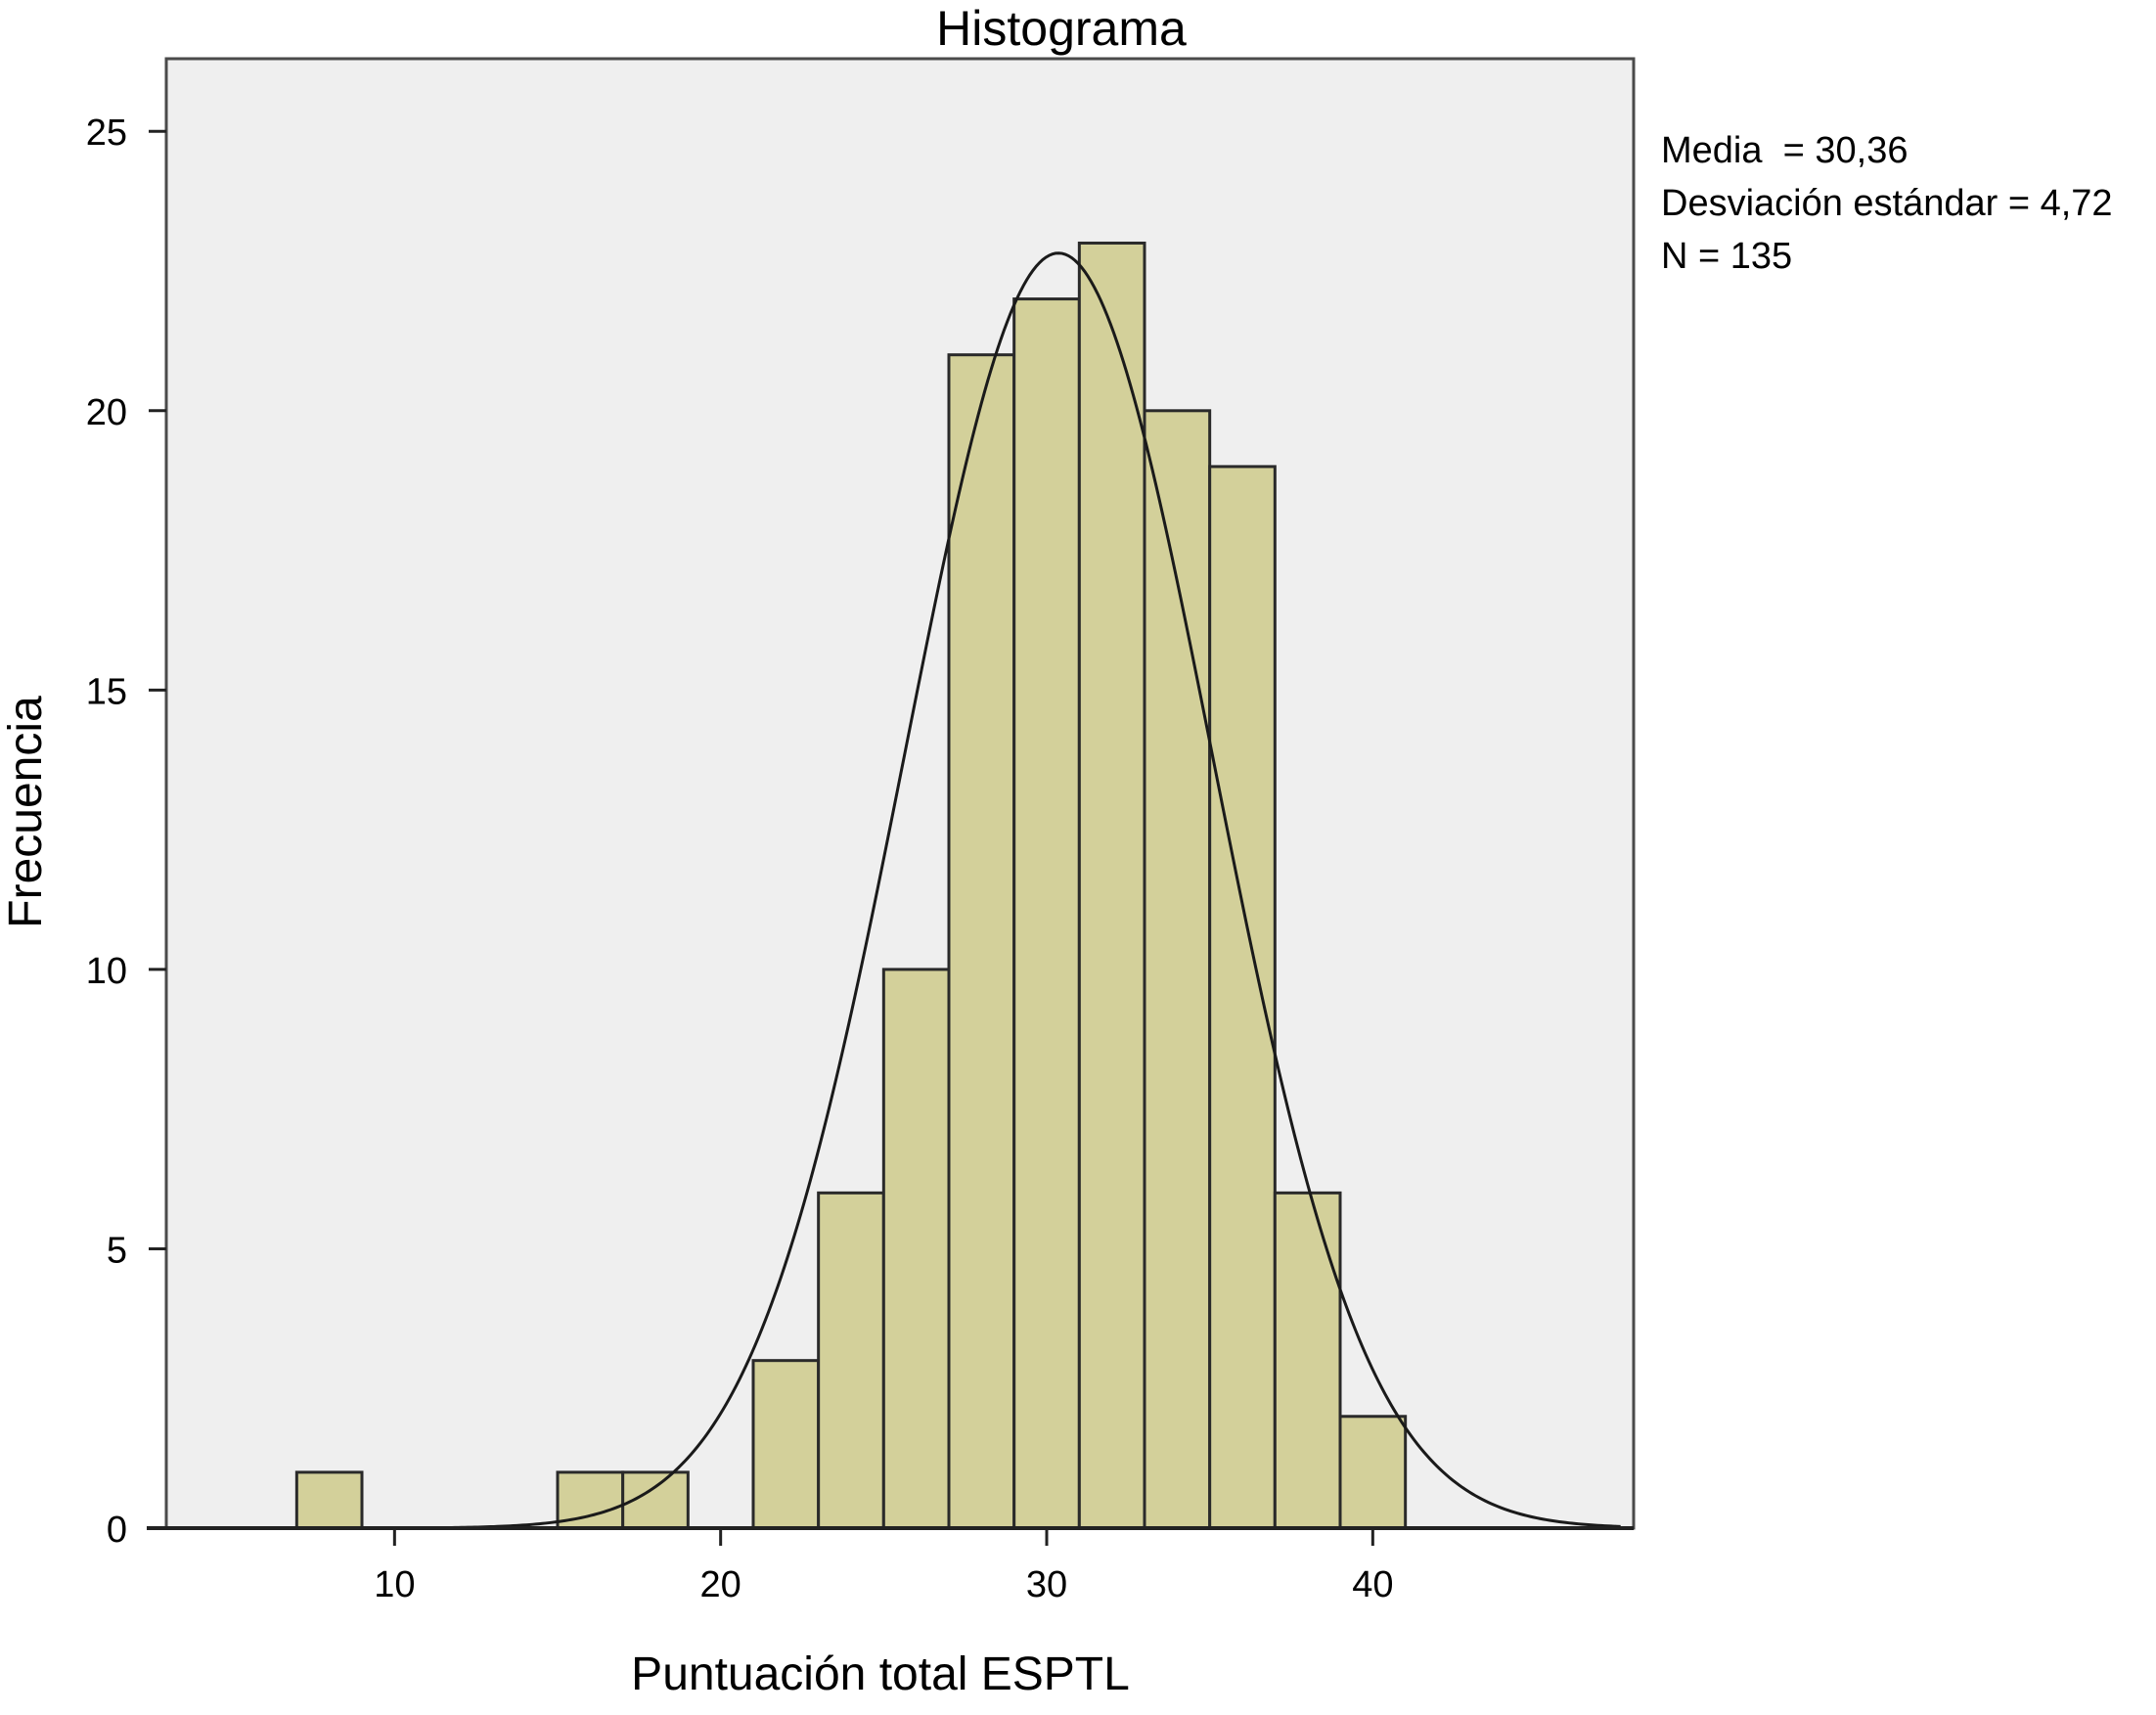  I want to click on x-tick-label: 10, so click(394, 1584).